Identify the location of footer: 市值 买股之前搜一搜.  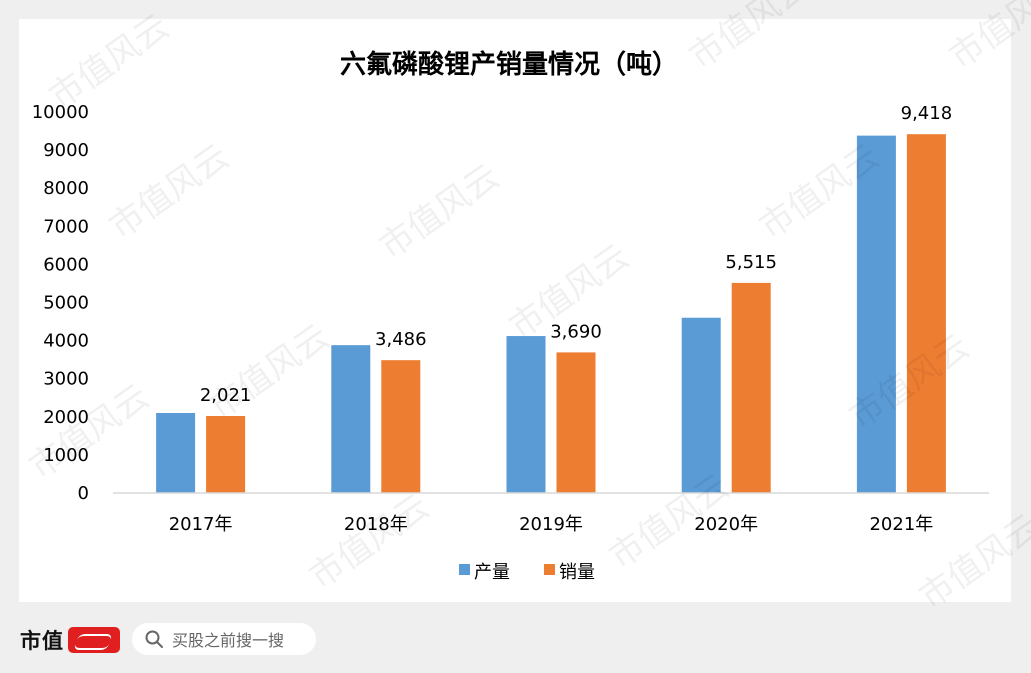
(515, 640).